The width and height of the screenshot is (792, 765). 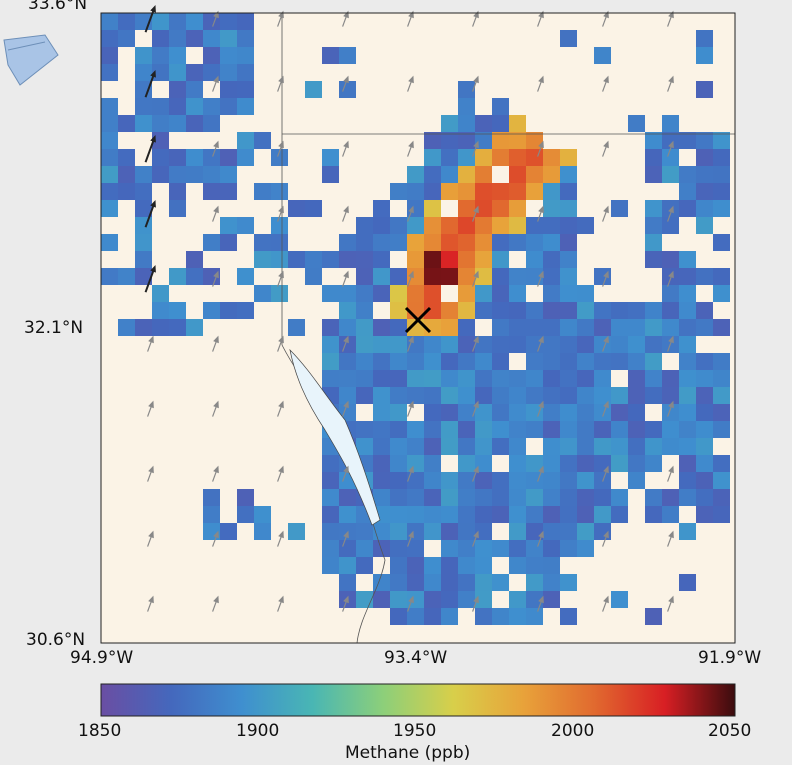 What do you see at coordinates (55, 640) in the screenshot?
I see `lat-label-bottom: 30.6°N` at bounding box center [55, 640].